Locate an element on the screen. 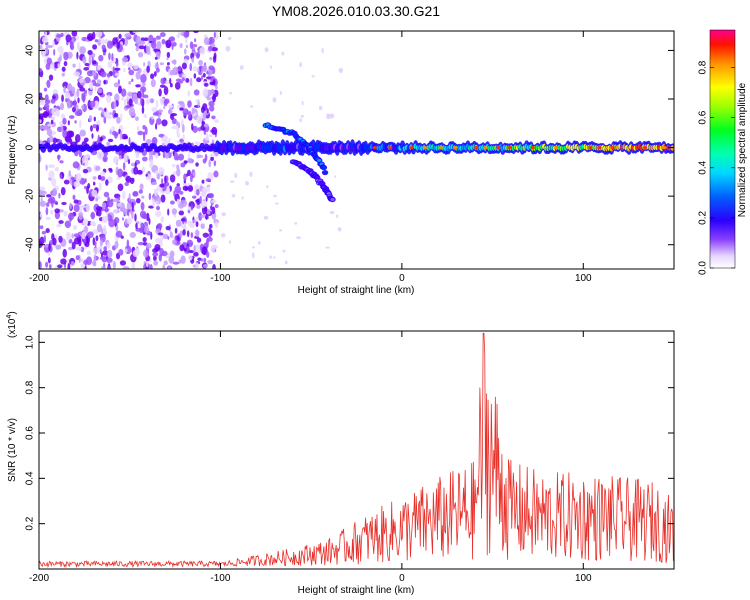  heatmap-chirp-upper-core is located at coordinates (319, 160).